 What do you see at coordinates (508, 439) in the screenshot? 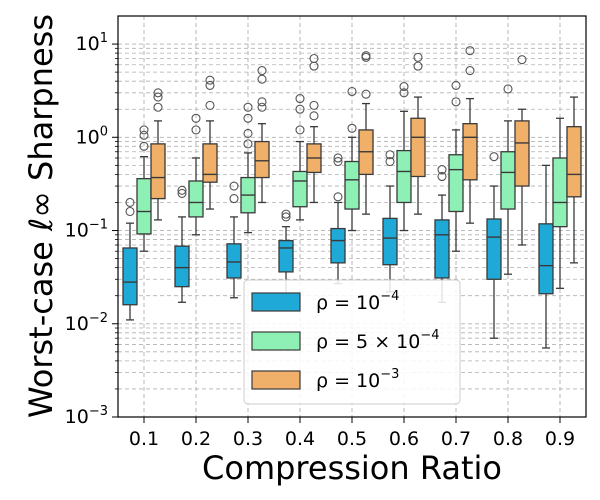
I see `x-tick-label: 0.8` at bounding box center [508, 439].